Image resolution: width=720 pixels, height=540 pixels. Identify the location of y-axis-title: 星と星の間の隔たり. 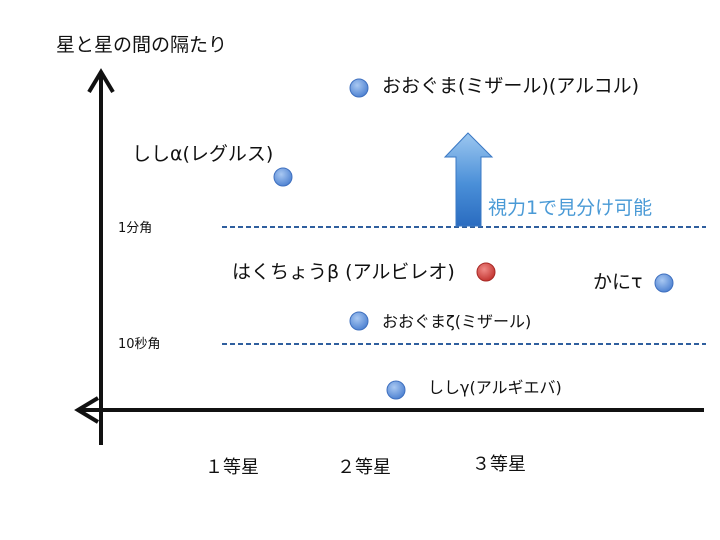
(142, 45).